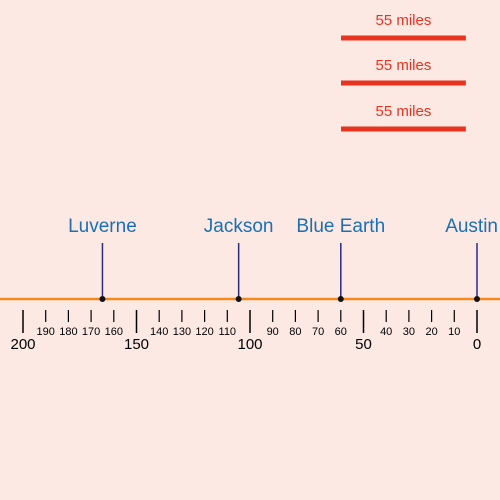  I want to click on major-tick-label: 0, so click(477, 344).